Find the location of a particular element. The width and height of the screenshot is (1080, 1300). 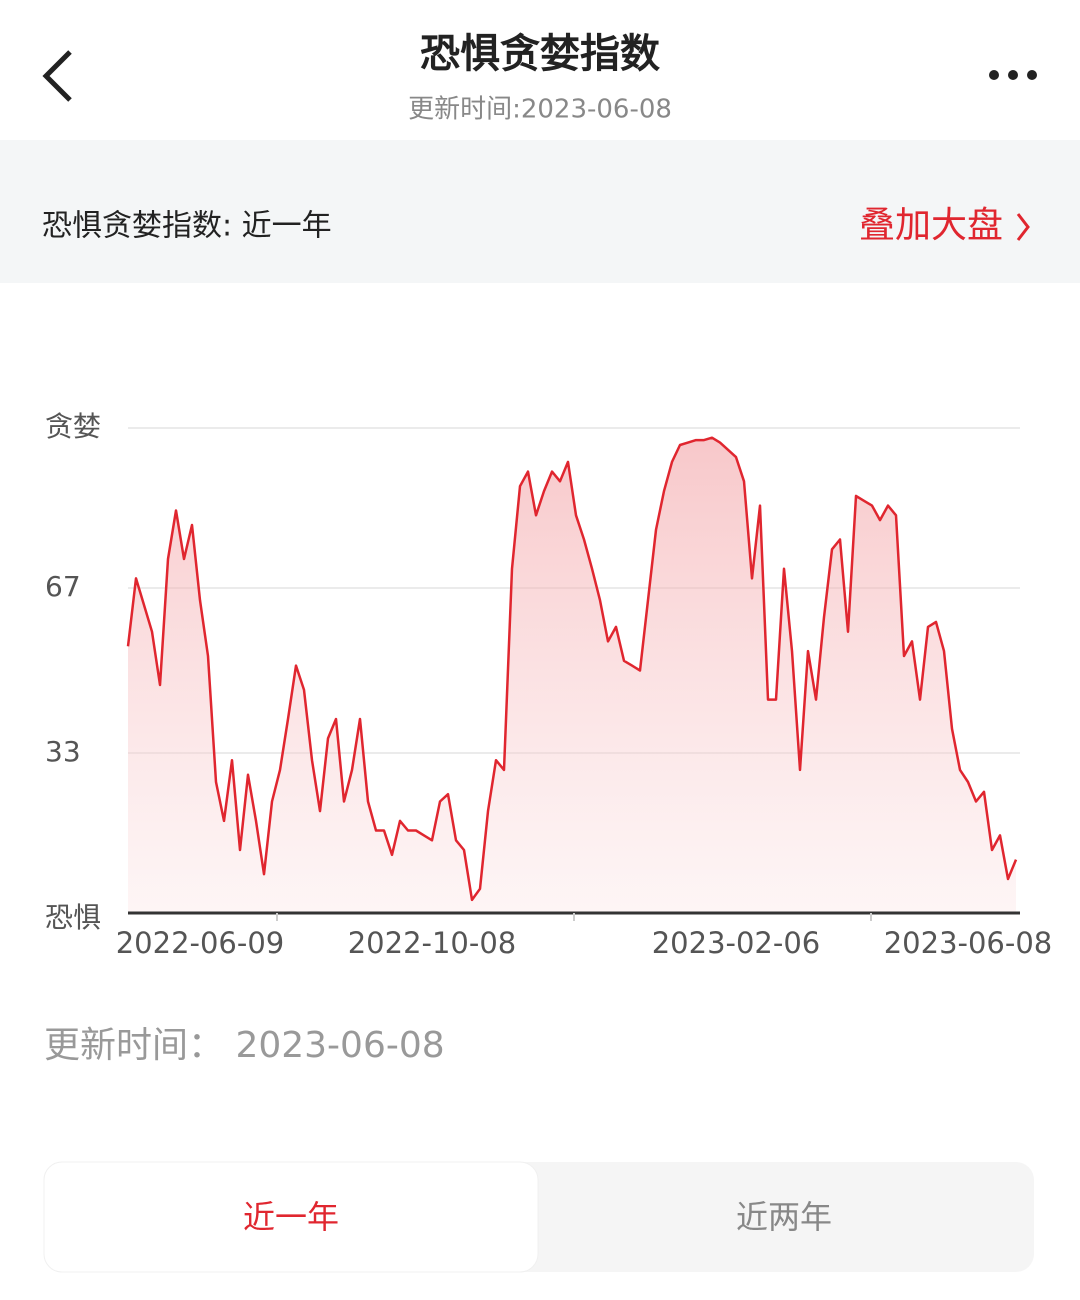

tab-active-bg is located at coordinates (291, 1217).